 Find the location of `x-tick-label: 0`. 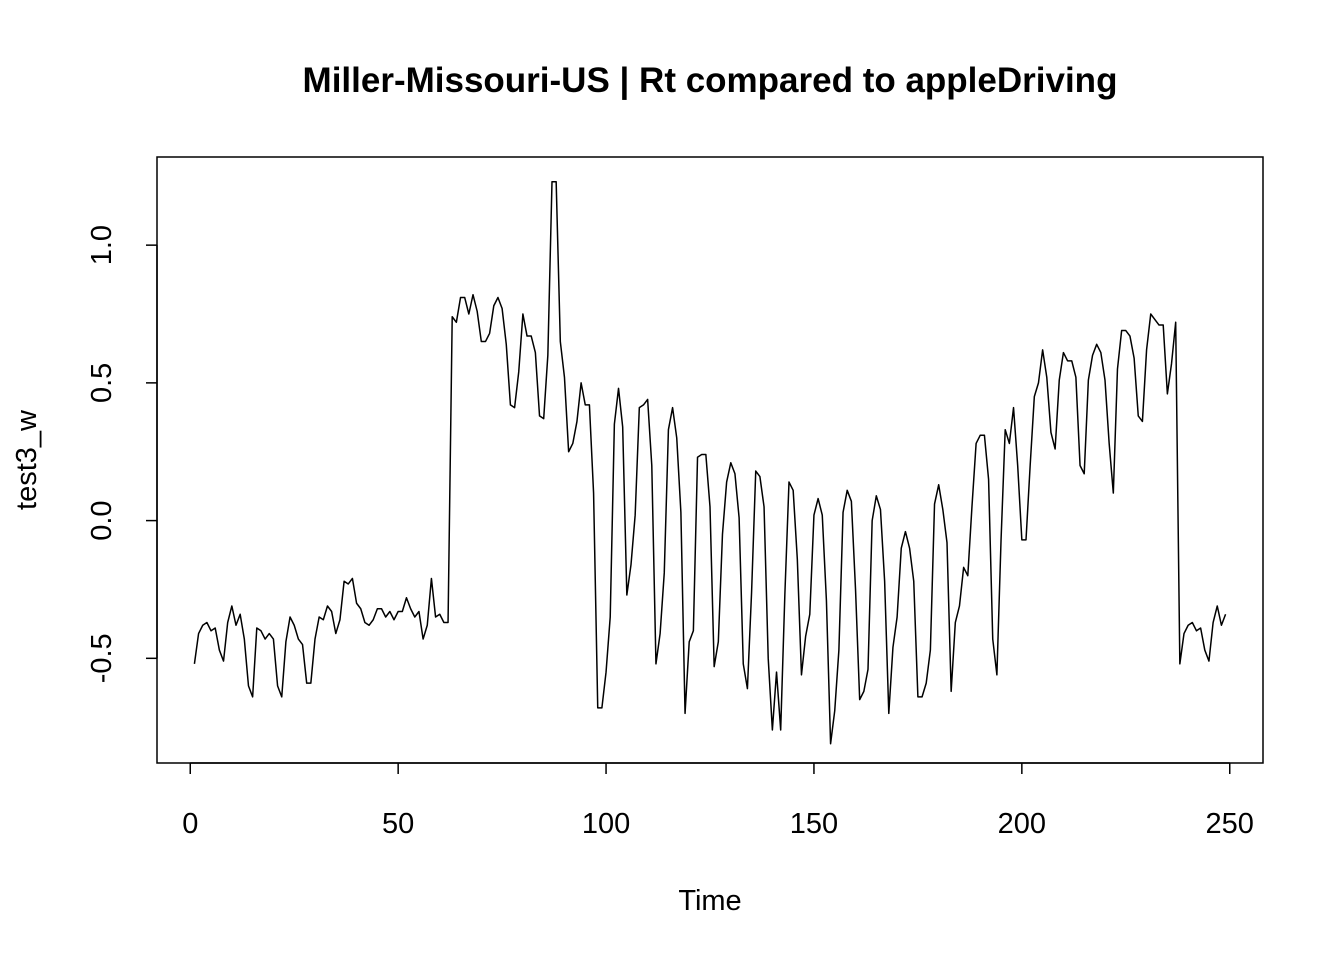

x-tick-label: 0 is located at coordinates (190, 824).